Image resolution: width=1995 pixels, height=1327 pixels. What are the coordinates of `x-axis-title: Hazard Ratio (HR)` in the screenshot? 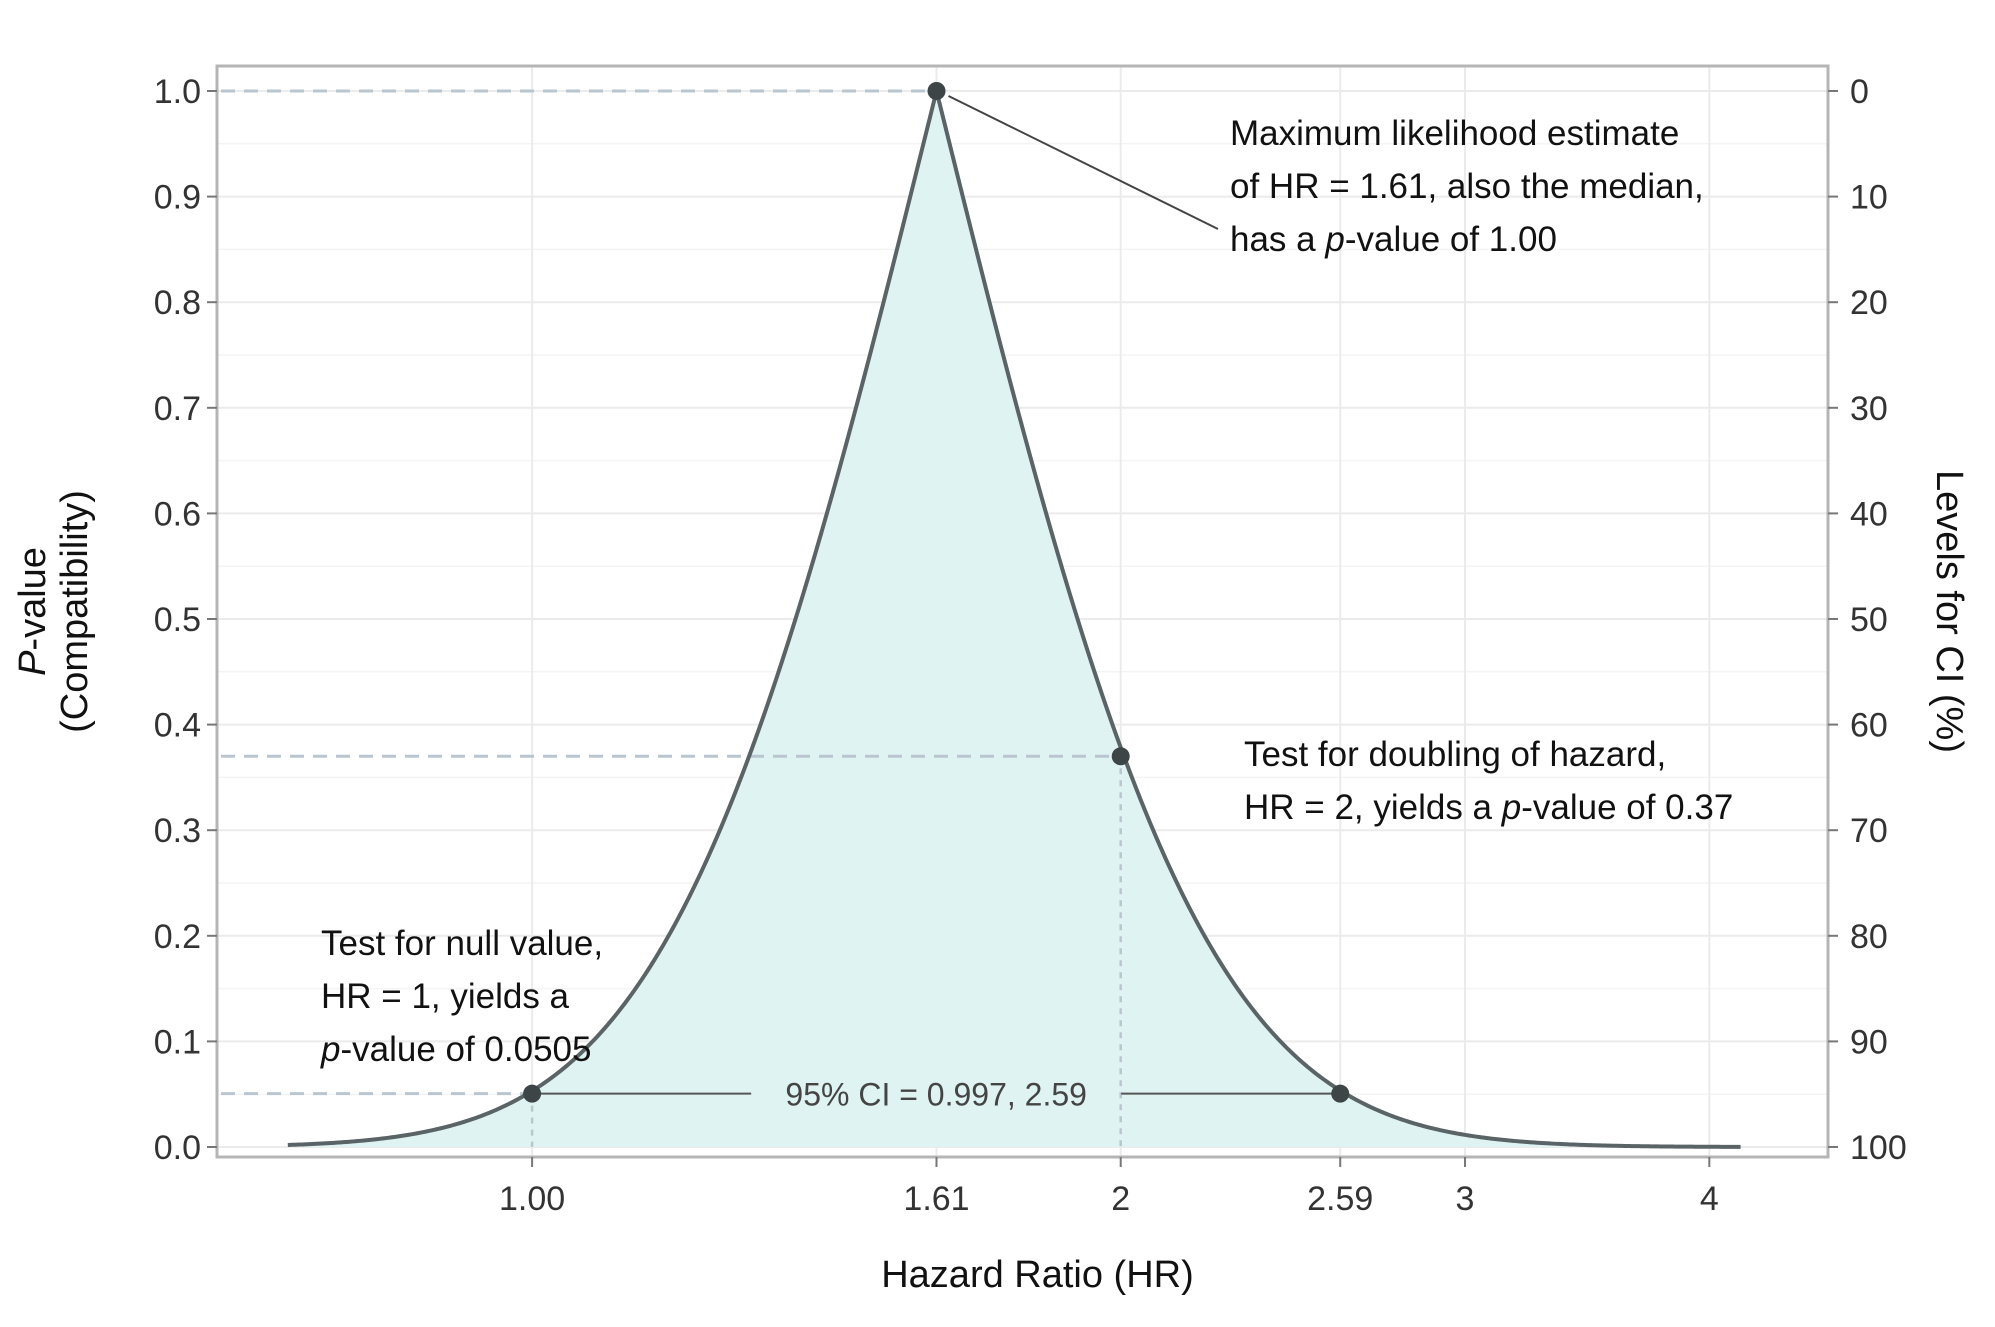 It's located at (1037, 1275).